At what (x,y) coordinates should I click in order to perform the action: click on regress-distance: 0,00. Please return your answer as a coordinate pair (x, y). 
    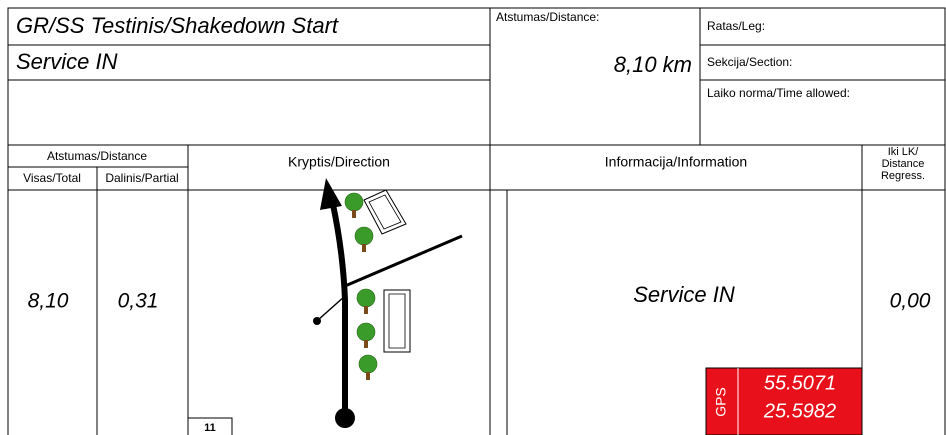
    Looking at the image, I should click on (910, 301).